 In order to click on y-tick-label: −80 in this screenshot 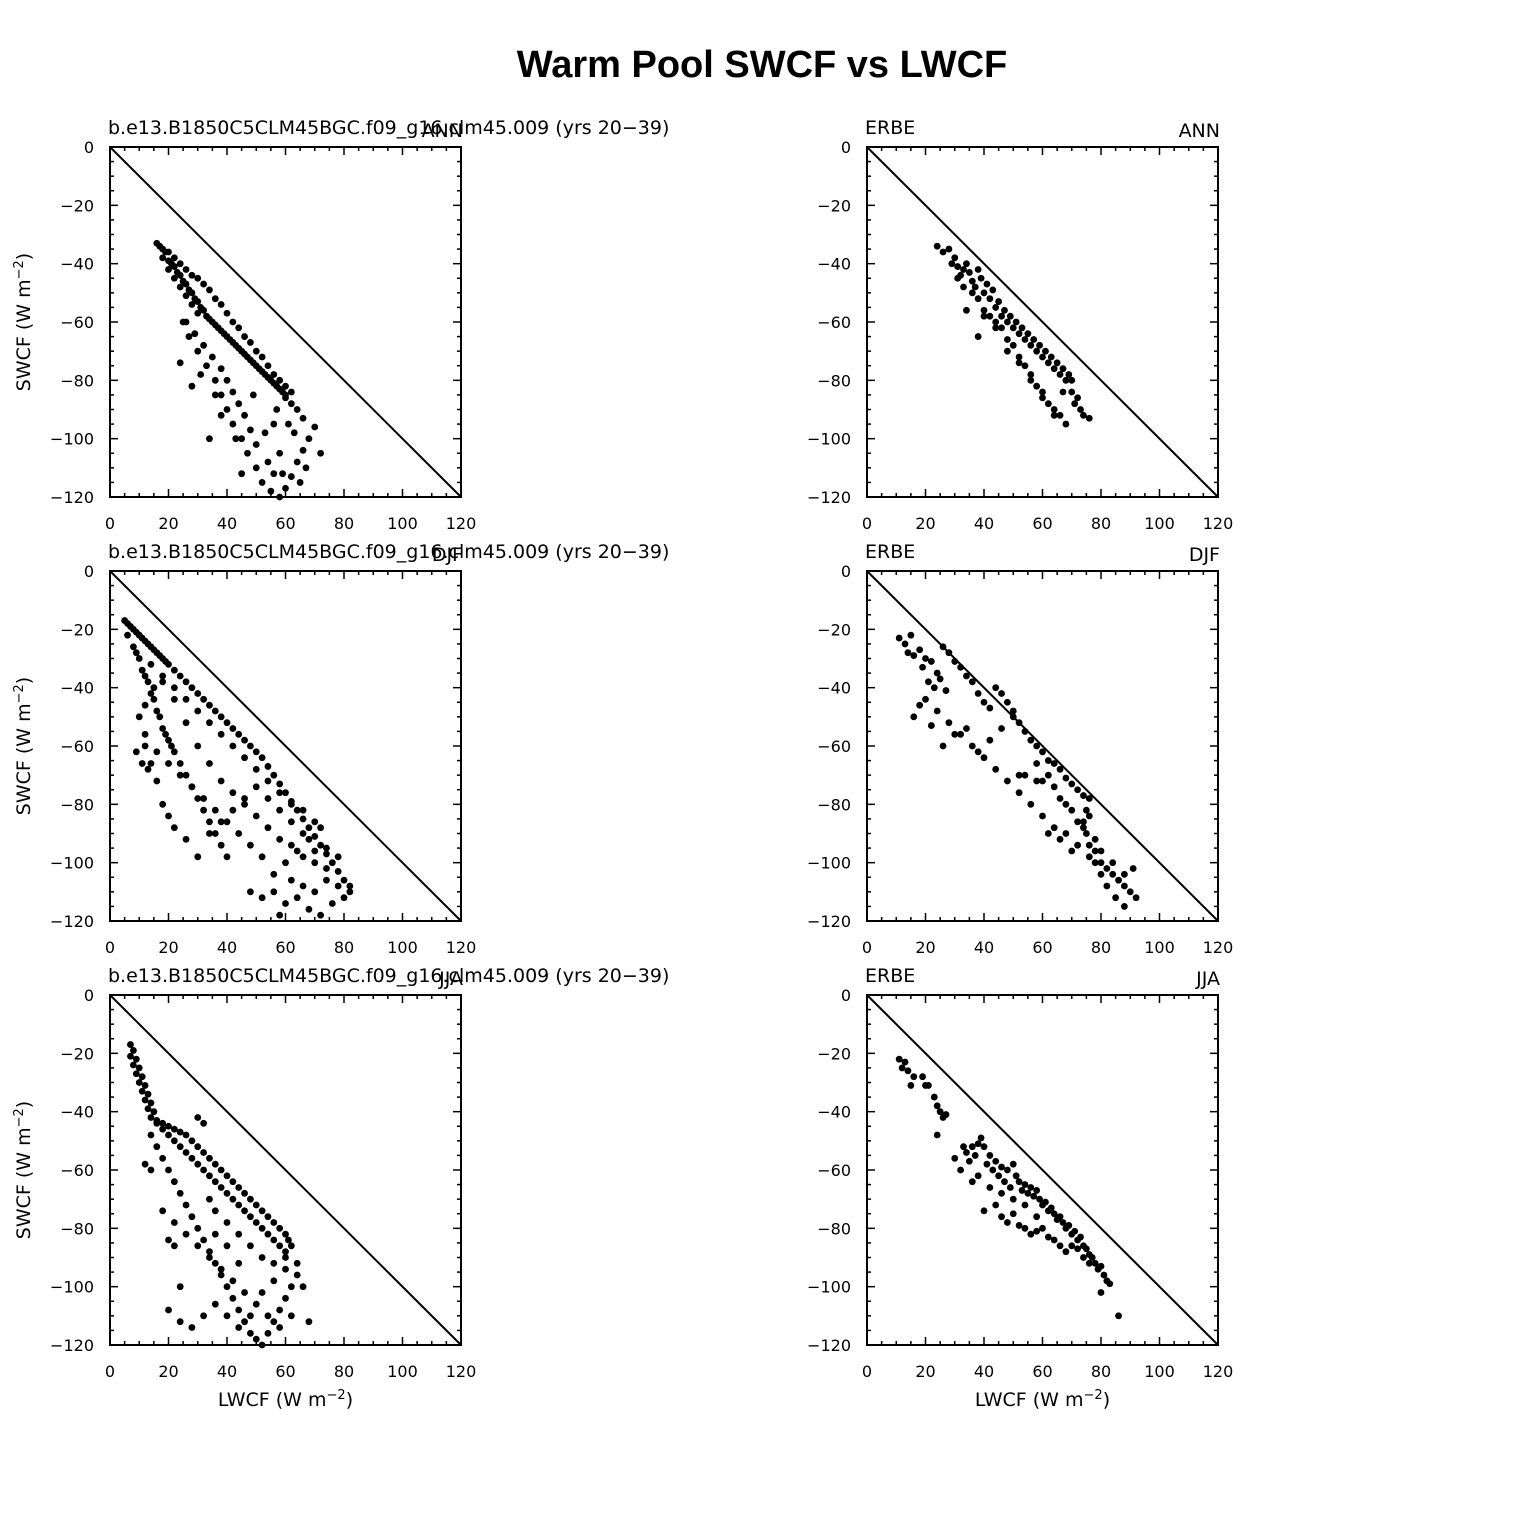, I will do `click(77, 804)`.